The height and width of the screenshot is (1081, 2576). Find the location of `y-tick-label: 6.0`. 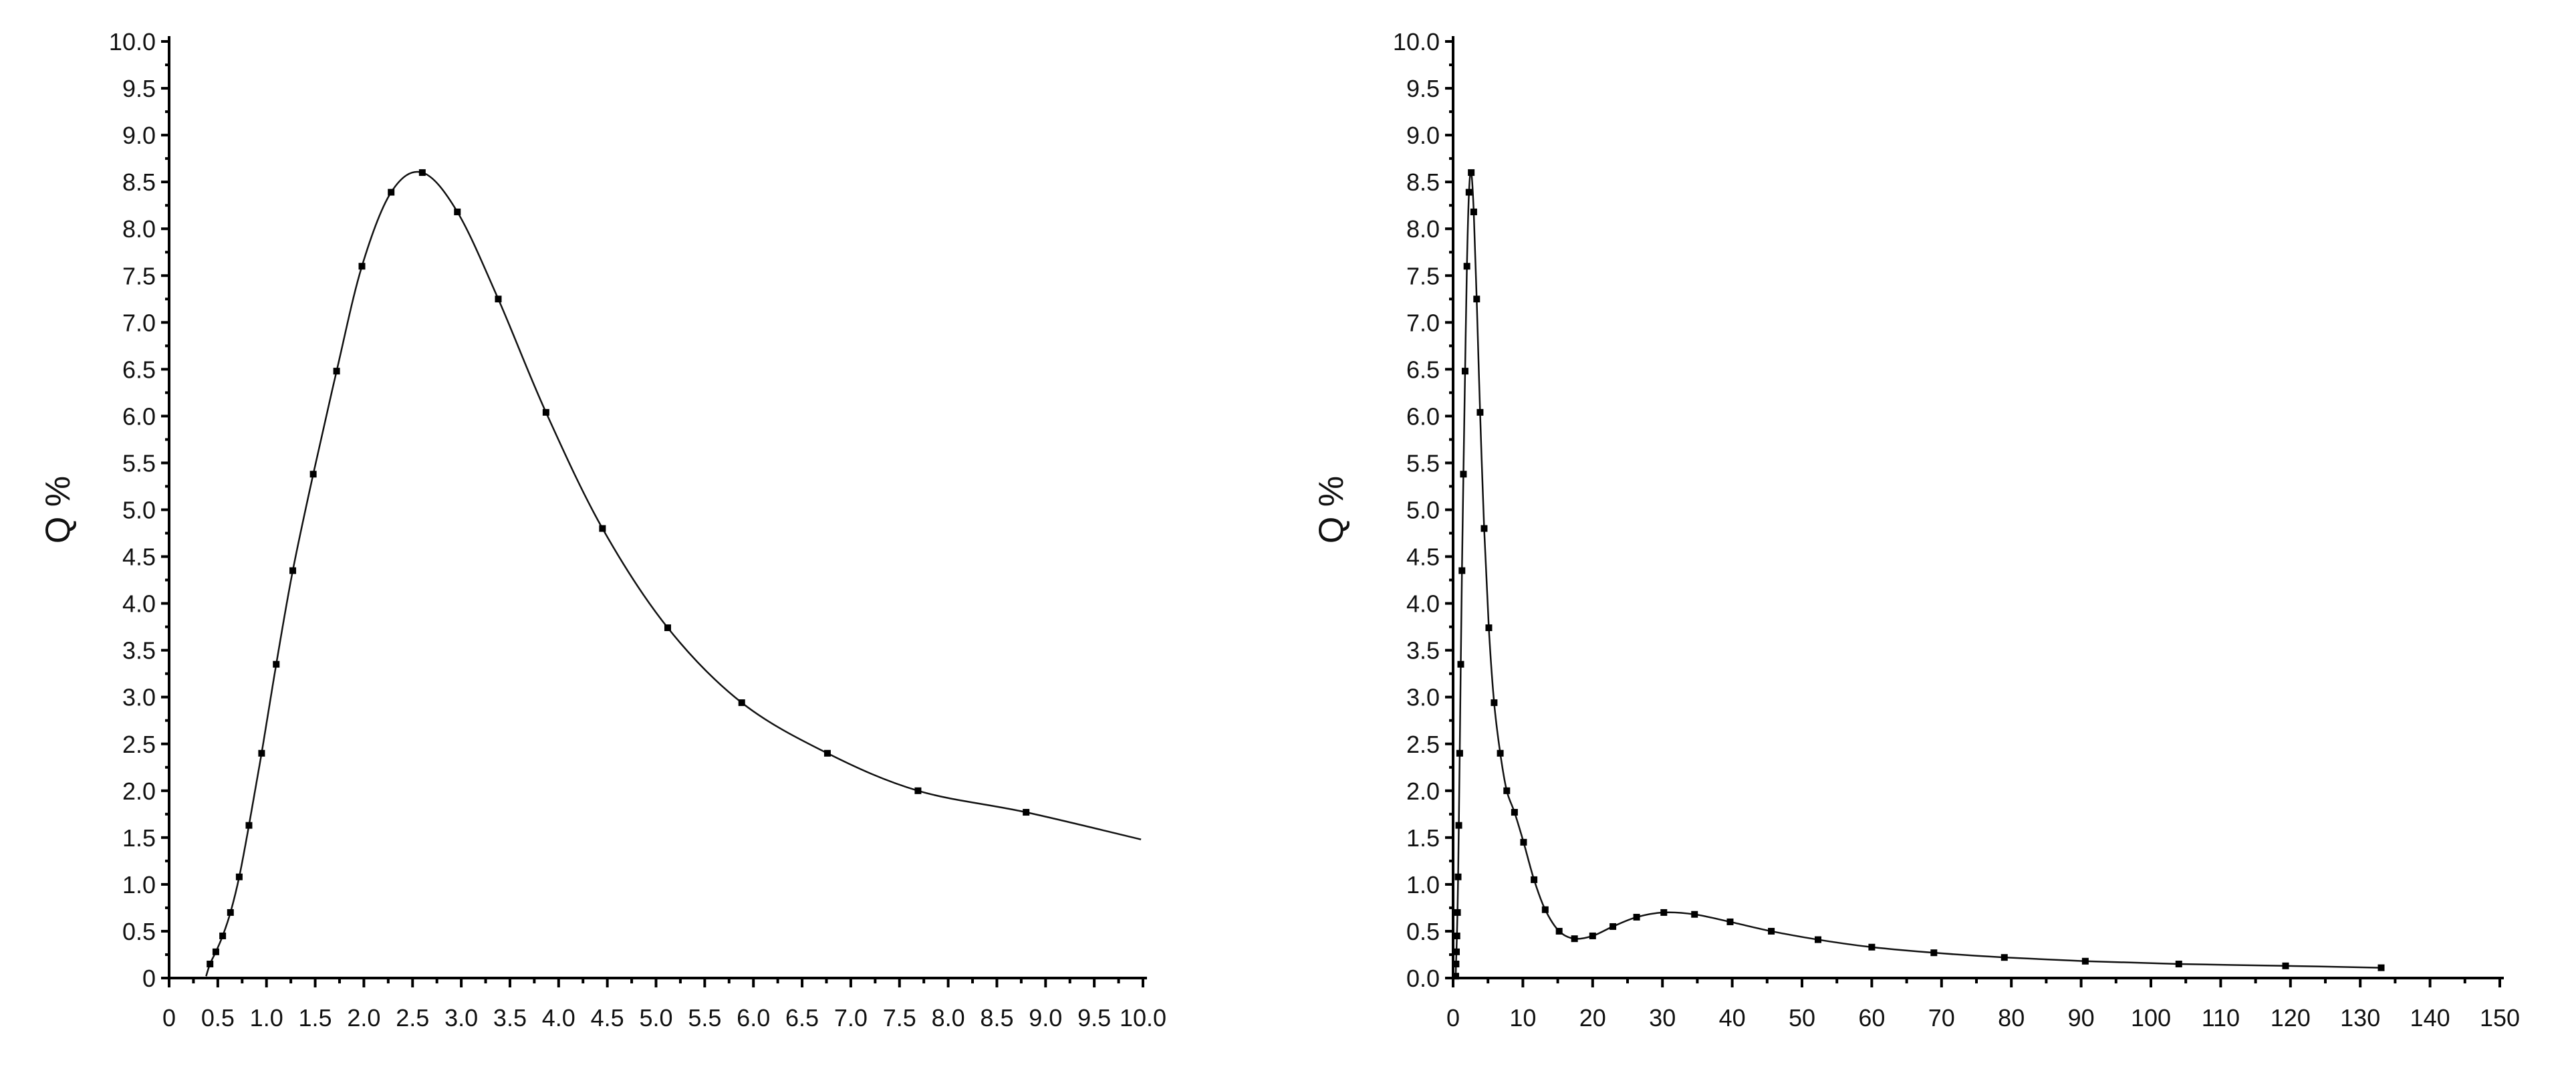

y-tick-label: 6.0 is located at coordinates (1423, 416).